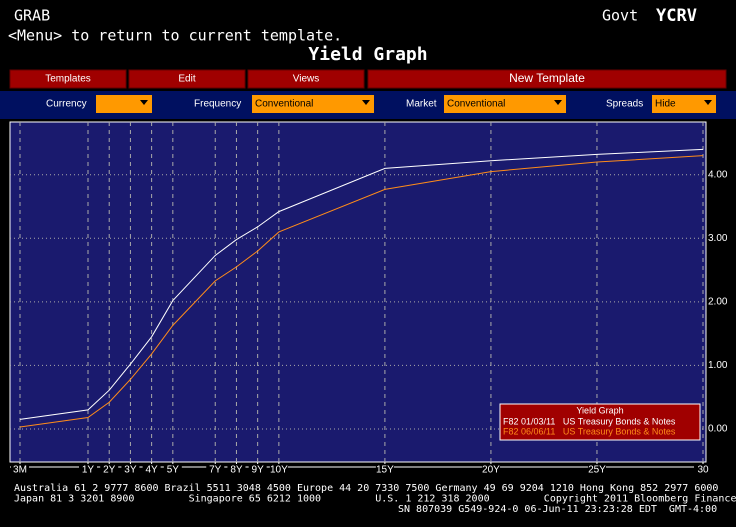 This screenshot has height=527, width=736. I want to click on function-code: GRAB, so click(32, 16).